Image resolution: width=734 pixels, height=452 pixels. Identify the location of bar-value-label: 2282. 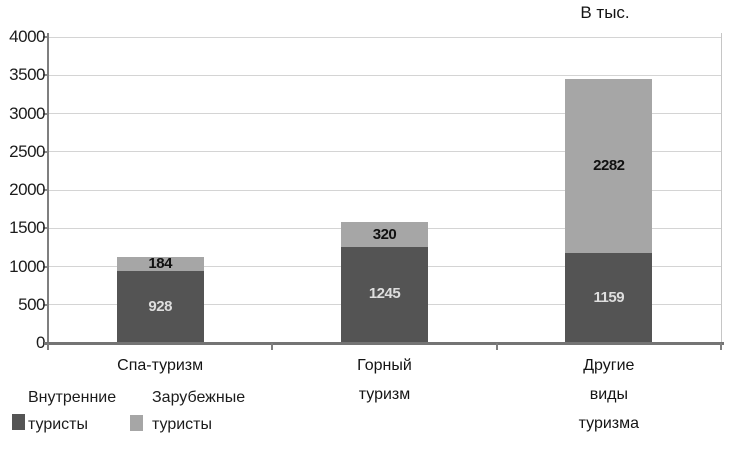
(609, 166).